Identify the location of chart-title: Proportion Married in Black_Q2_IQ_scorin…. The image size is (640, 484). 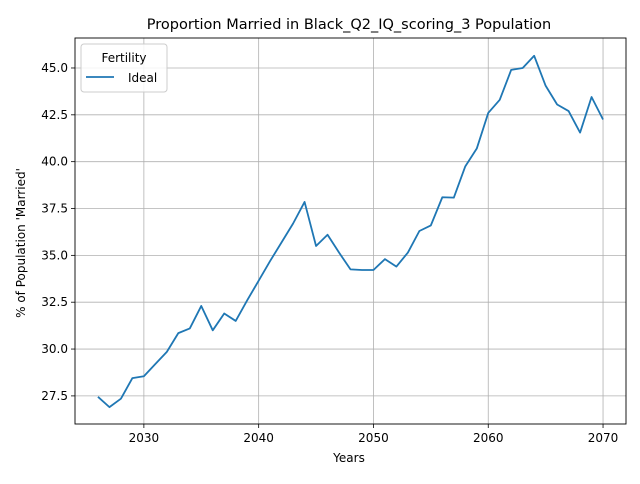
(349, 25).